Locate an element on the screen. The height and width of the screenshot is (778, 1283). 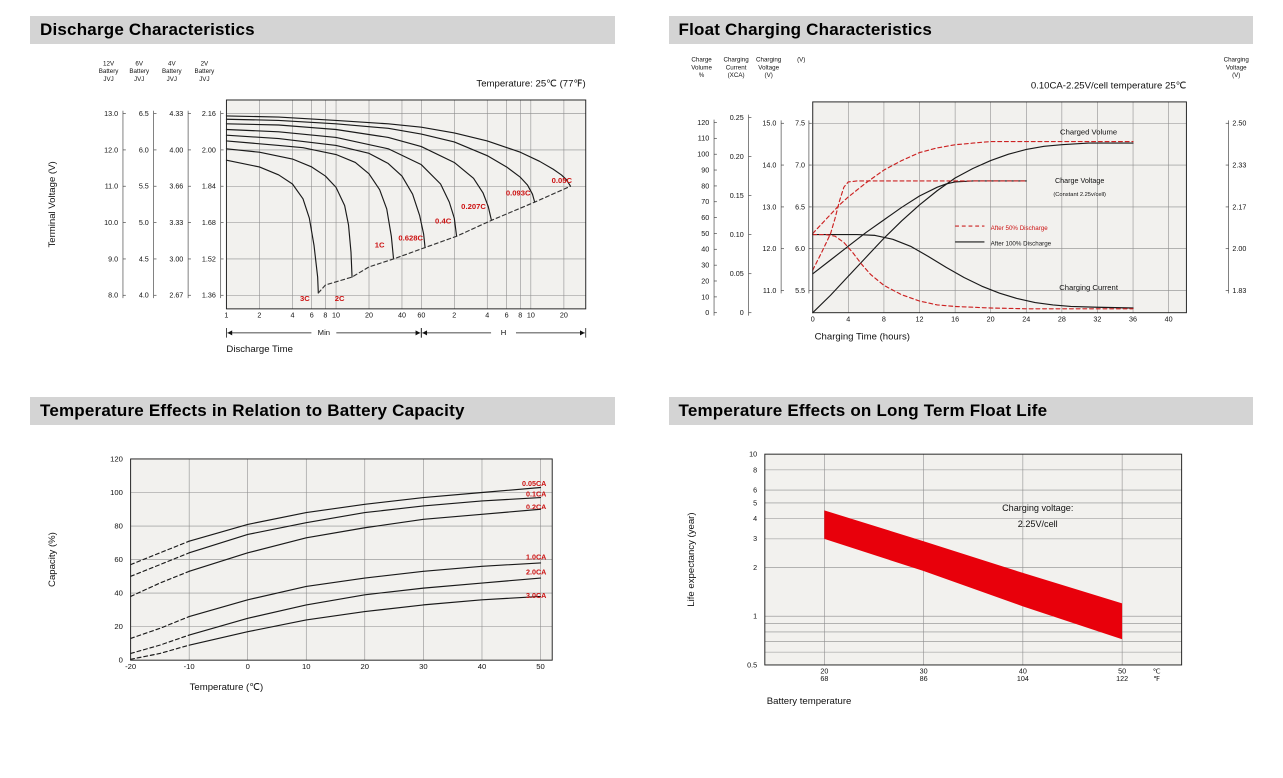
y-tick-label: 10.0 is located at coordinates (111, 223).